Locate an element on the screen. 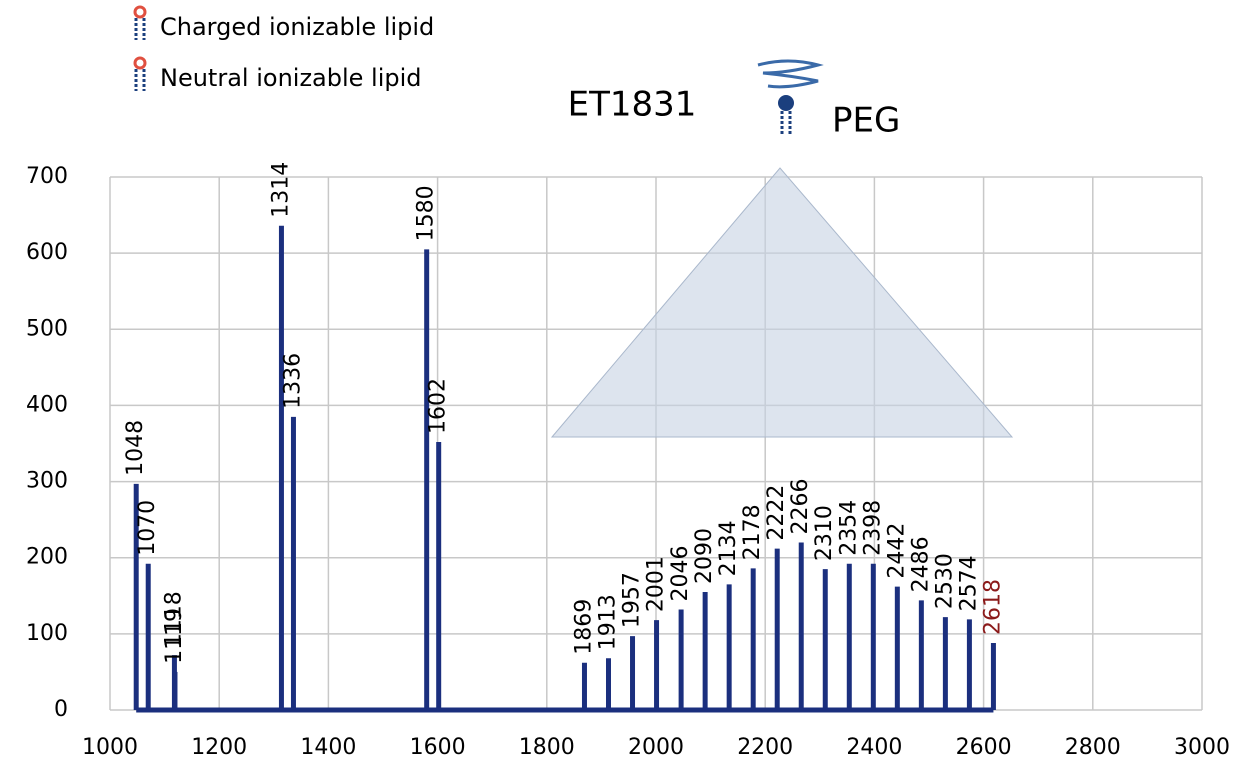  peg-triangle is located at coordinates (782, 302).